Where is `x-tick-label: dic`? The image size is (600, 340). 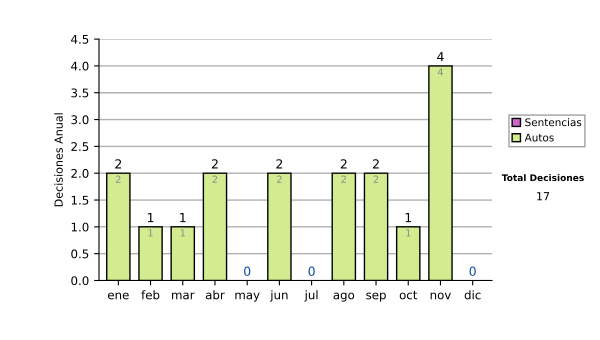 x-tick-label: dic is located at coordinates (472, 295).